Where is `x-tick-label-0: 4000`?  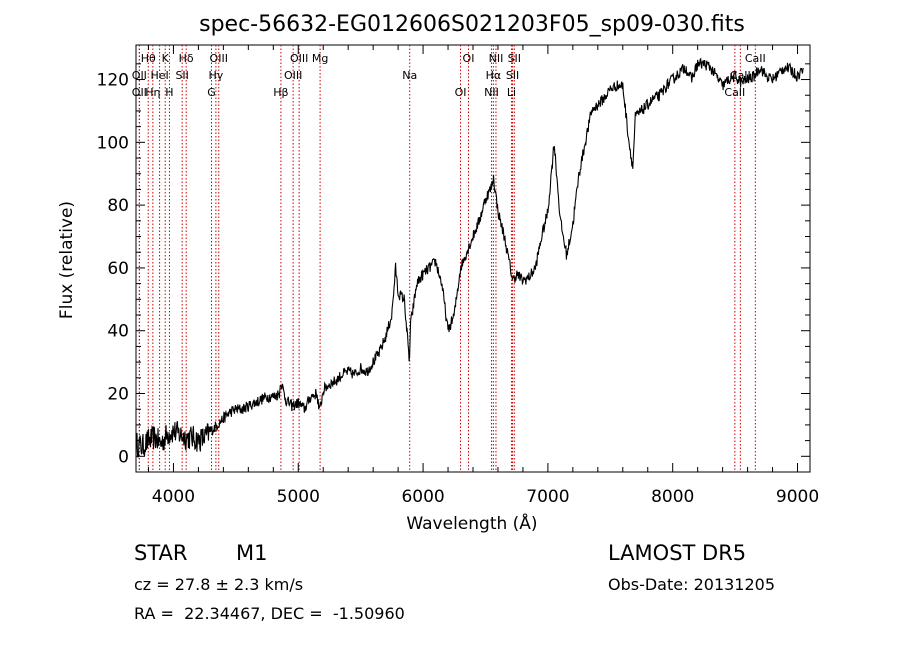 x-tick-label-0: 4000 is located at coordinates (173, 497).